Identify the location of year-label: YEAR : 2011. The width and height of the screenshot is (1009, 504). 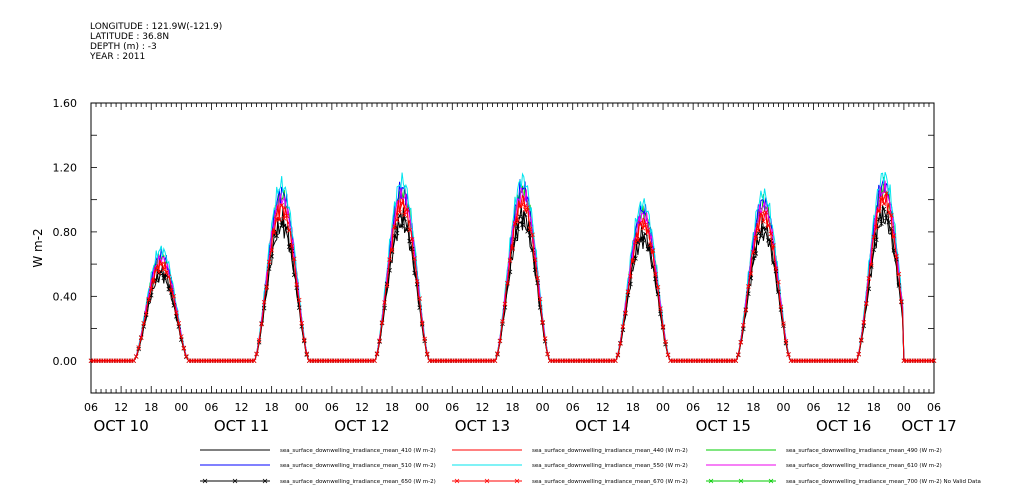
(118, 57).